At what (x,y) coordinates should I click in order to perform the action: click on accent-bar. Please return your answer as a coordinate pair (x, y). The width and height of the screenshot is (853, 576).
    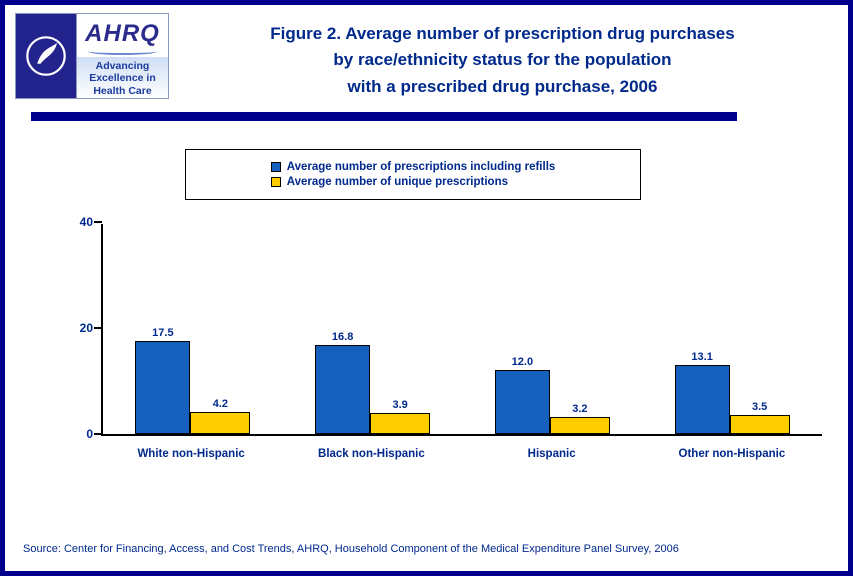
    Looking at the image, I should click on (384, 117).